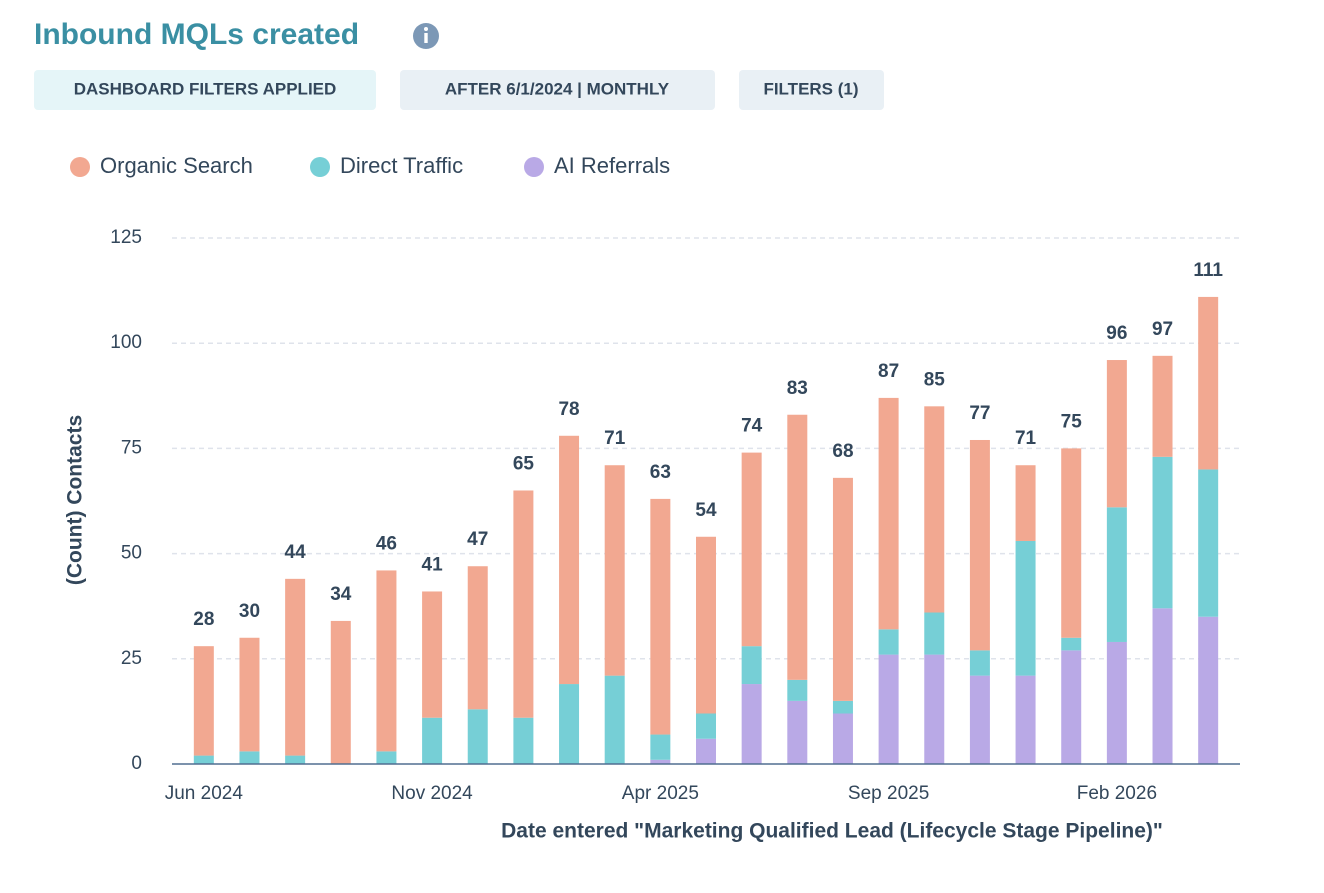 This screenshot has width=1324, height=893. Describe the element at coordinates (126, 237) in the screenshot. I see `y-tick-label: 125` at that location.